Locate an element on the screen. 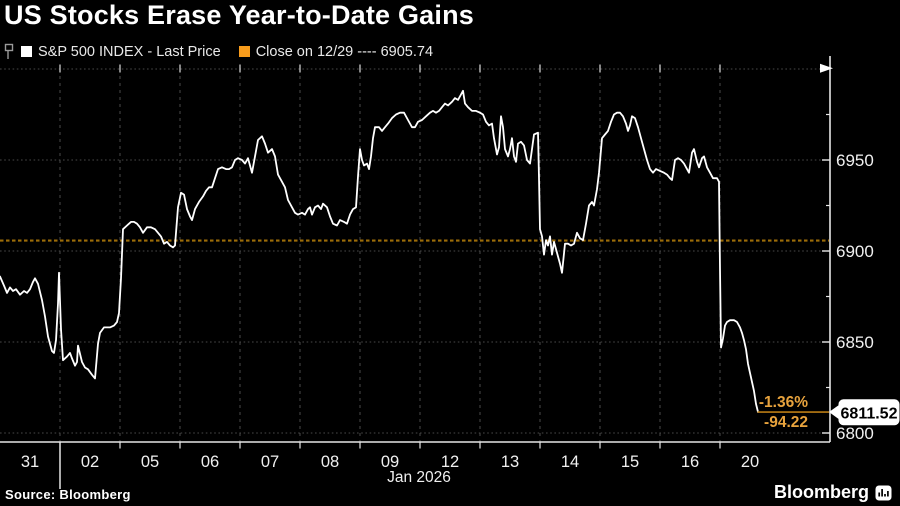 The image size is (900, 506). x-tick-label: 06 is located at coordinates (210, 462).